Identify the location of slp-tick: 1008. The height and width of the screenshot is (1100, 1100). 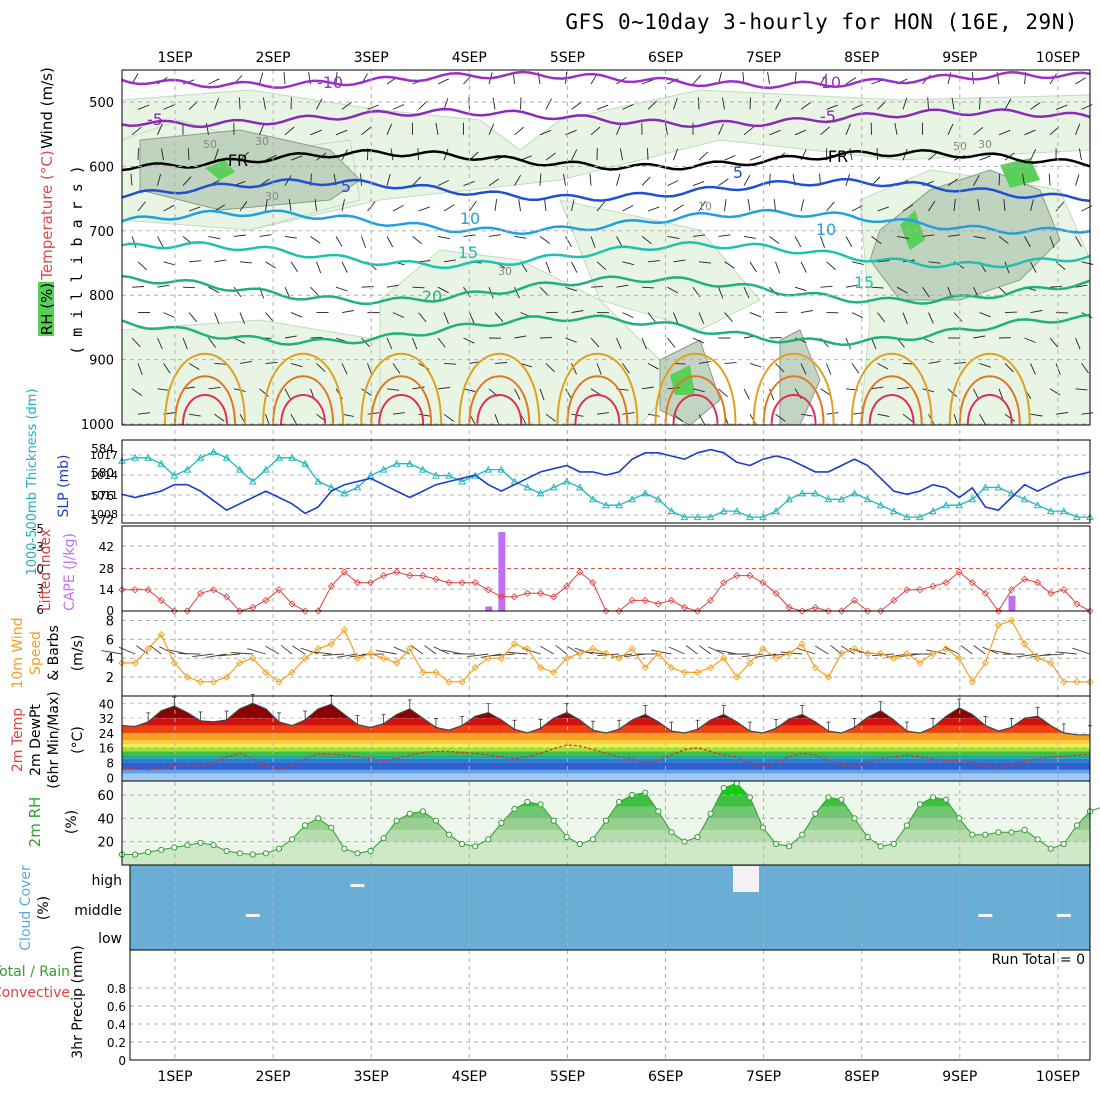
(104, 514).